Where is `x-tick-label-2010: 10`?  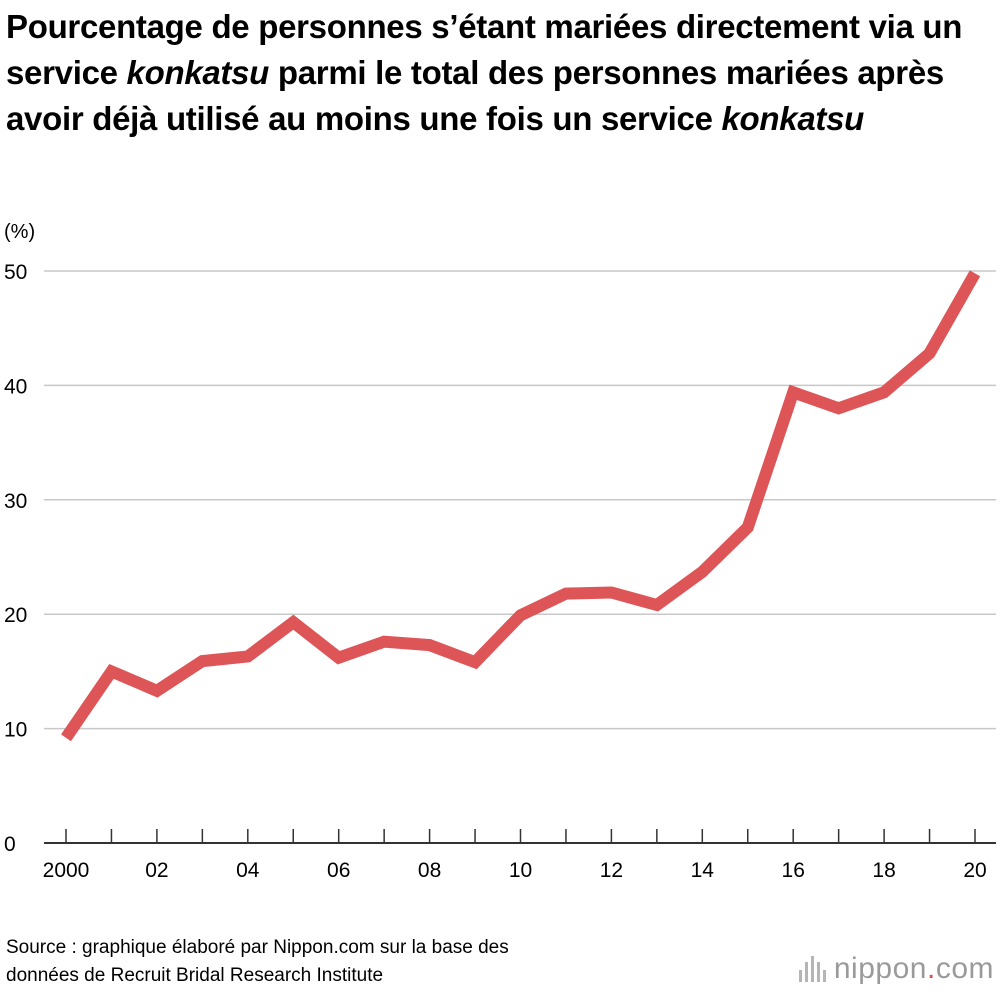 x-tick-label-2010: 10 is located at coordinates (520, 870).